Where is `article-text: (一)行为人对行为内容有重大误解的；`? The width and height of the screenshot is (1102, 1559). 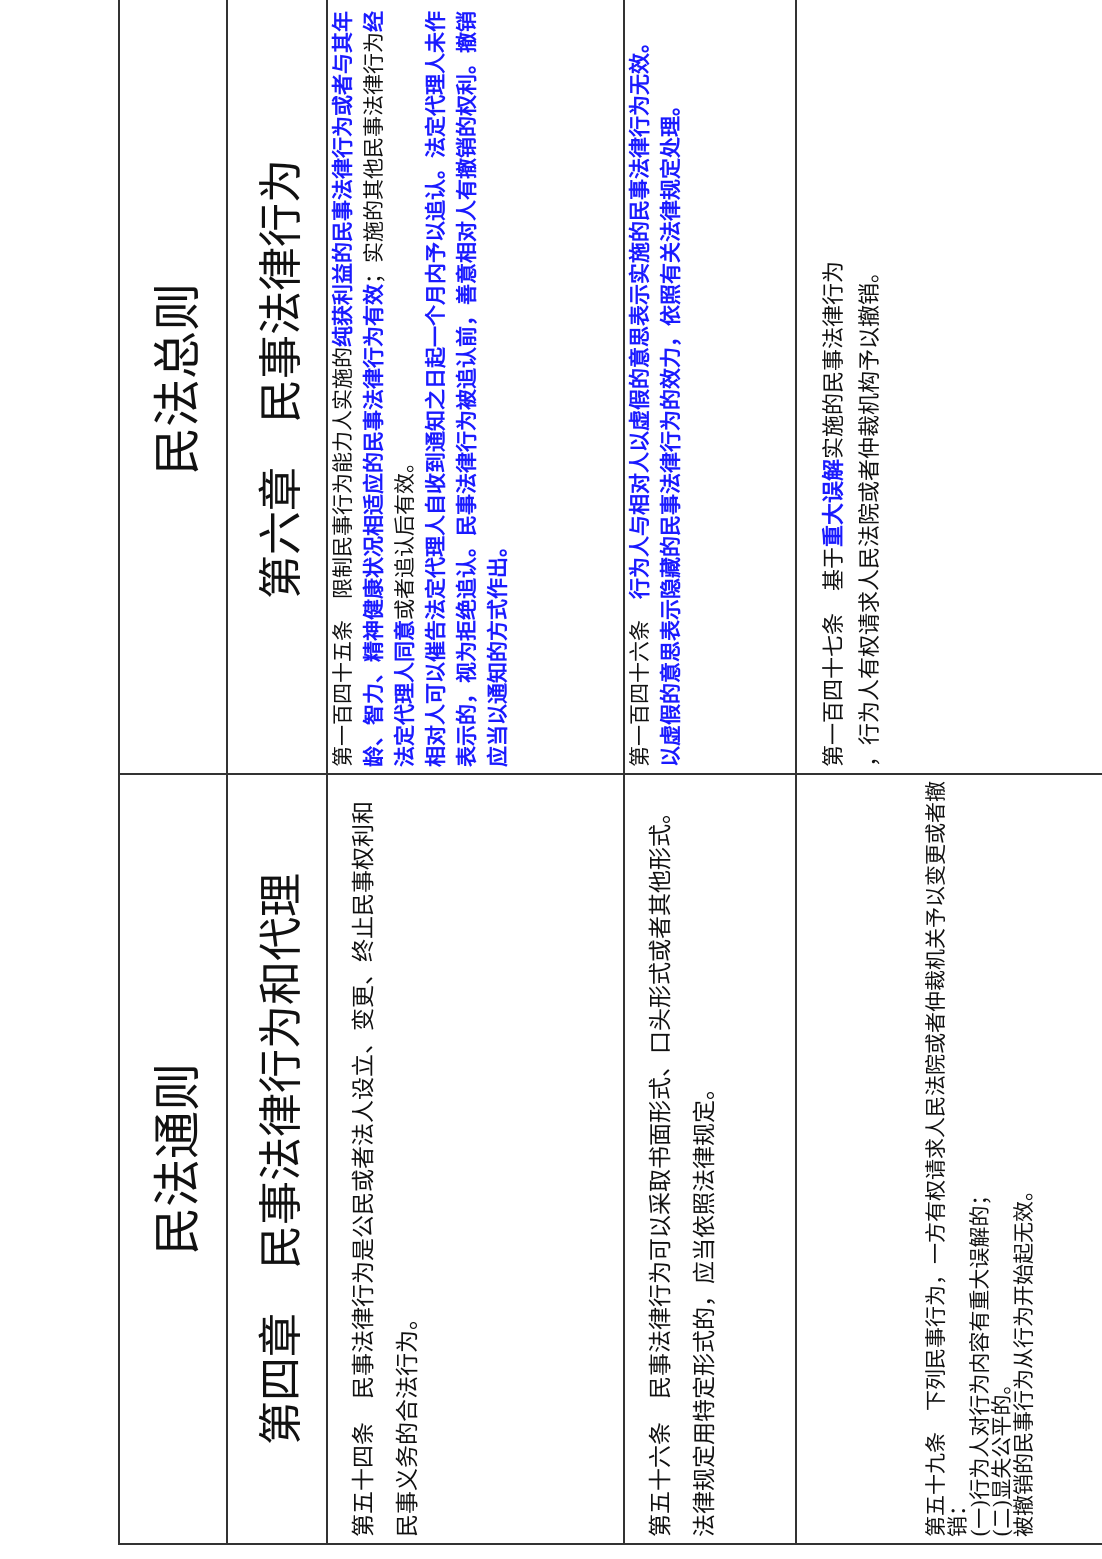
article-text: (一)行为人对行为内容有重大误解的； is located at coordinates (980, 1360).